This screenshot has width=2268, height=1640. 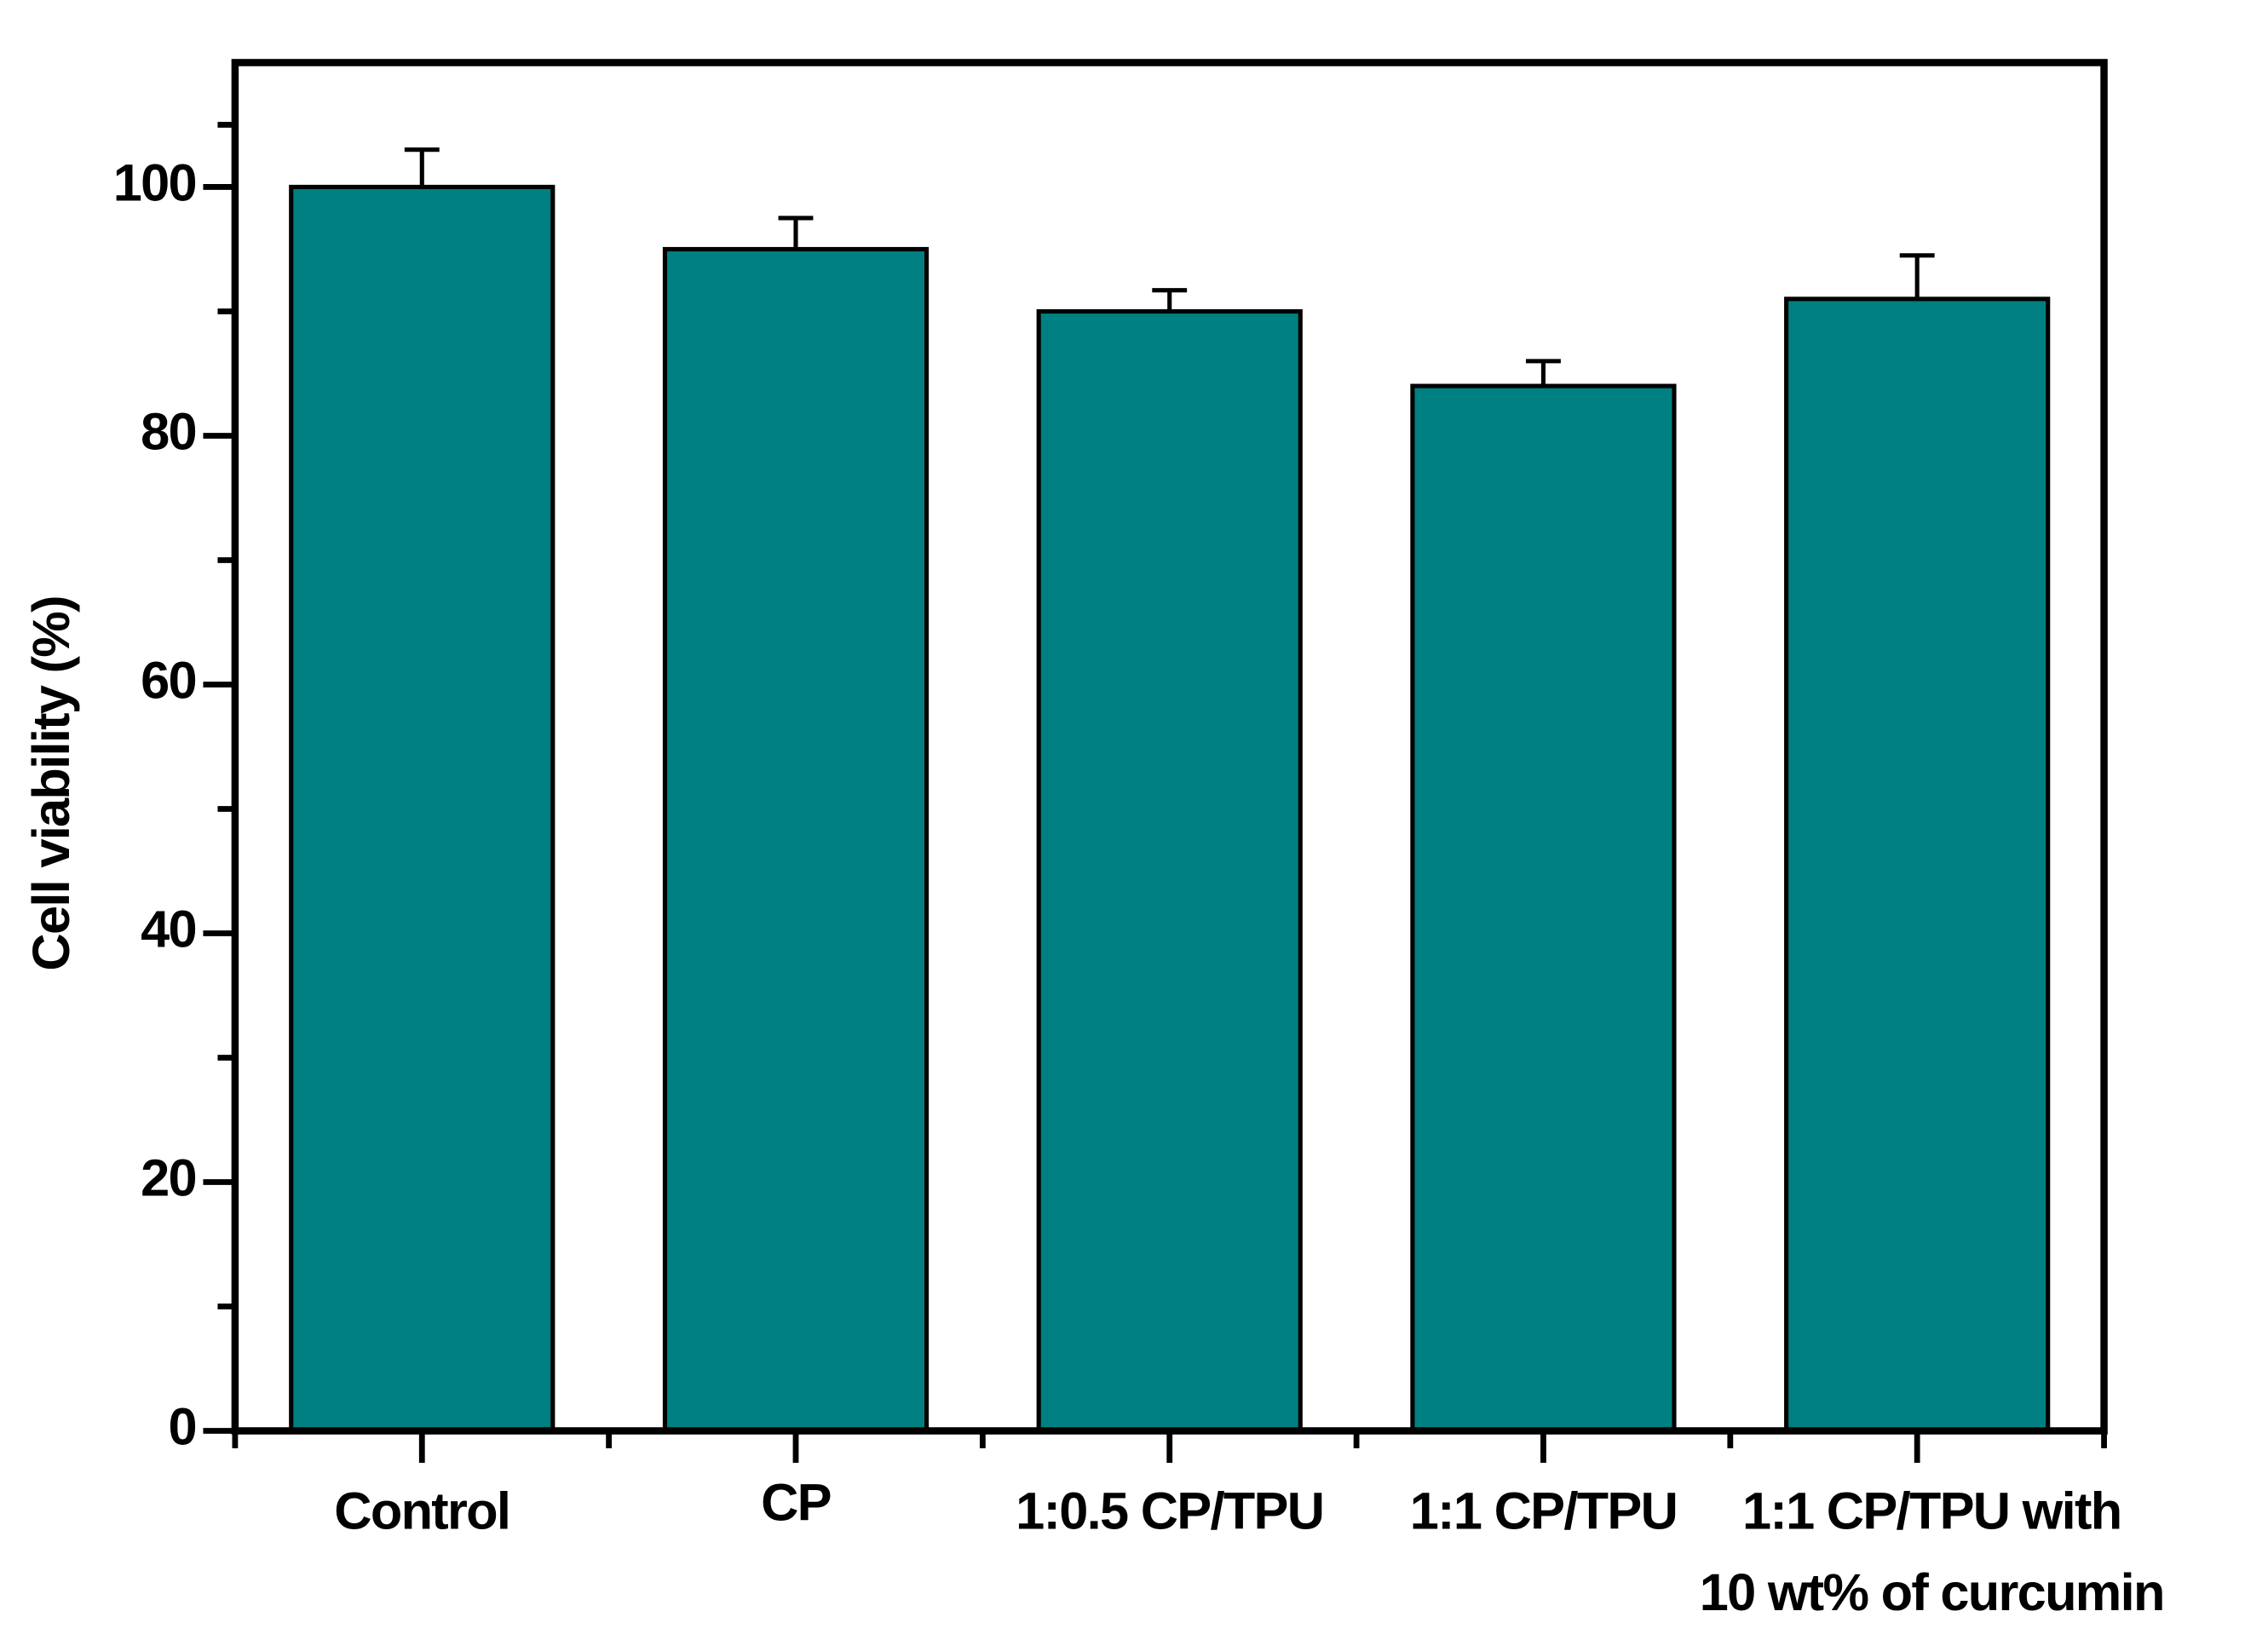 What do you see at coordinates (1169, 1511) in the screenshot?
I see `x-tick-label: 1:0.5 CP/TPU` at bounding box center [1169, 1511].